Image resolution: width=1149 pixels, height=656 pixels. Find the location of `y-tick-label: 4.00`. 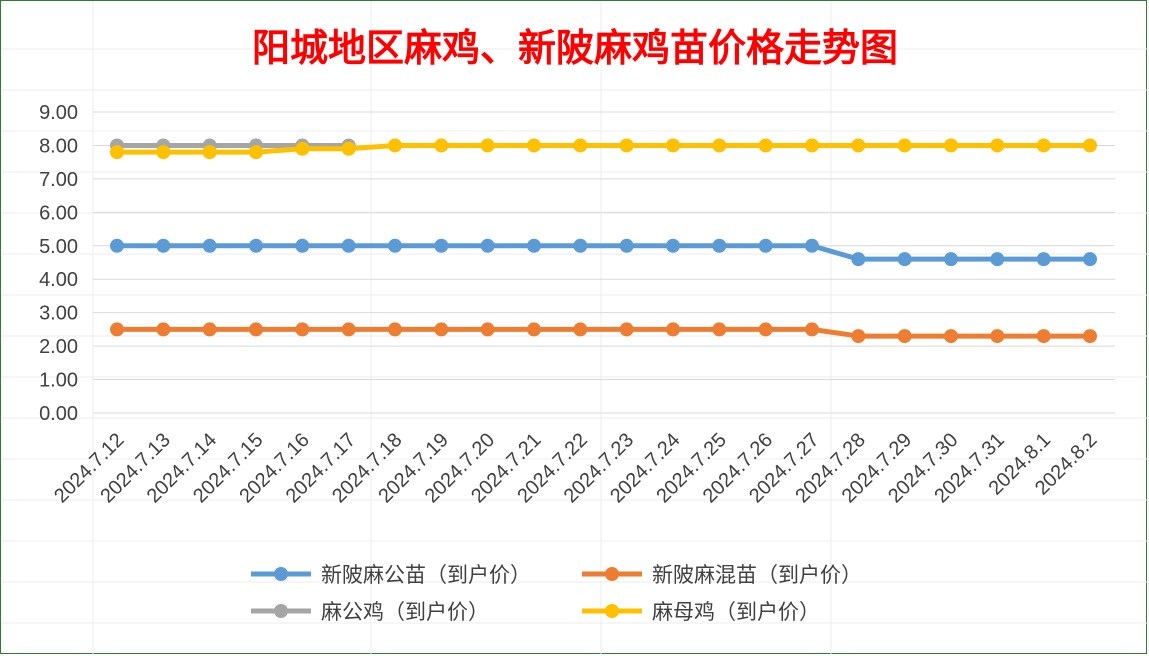

y-tick-label: 4.00 is located at coordinates (58, 280).